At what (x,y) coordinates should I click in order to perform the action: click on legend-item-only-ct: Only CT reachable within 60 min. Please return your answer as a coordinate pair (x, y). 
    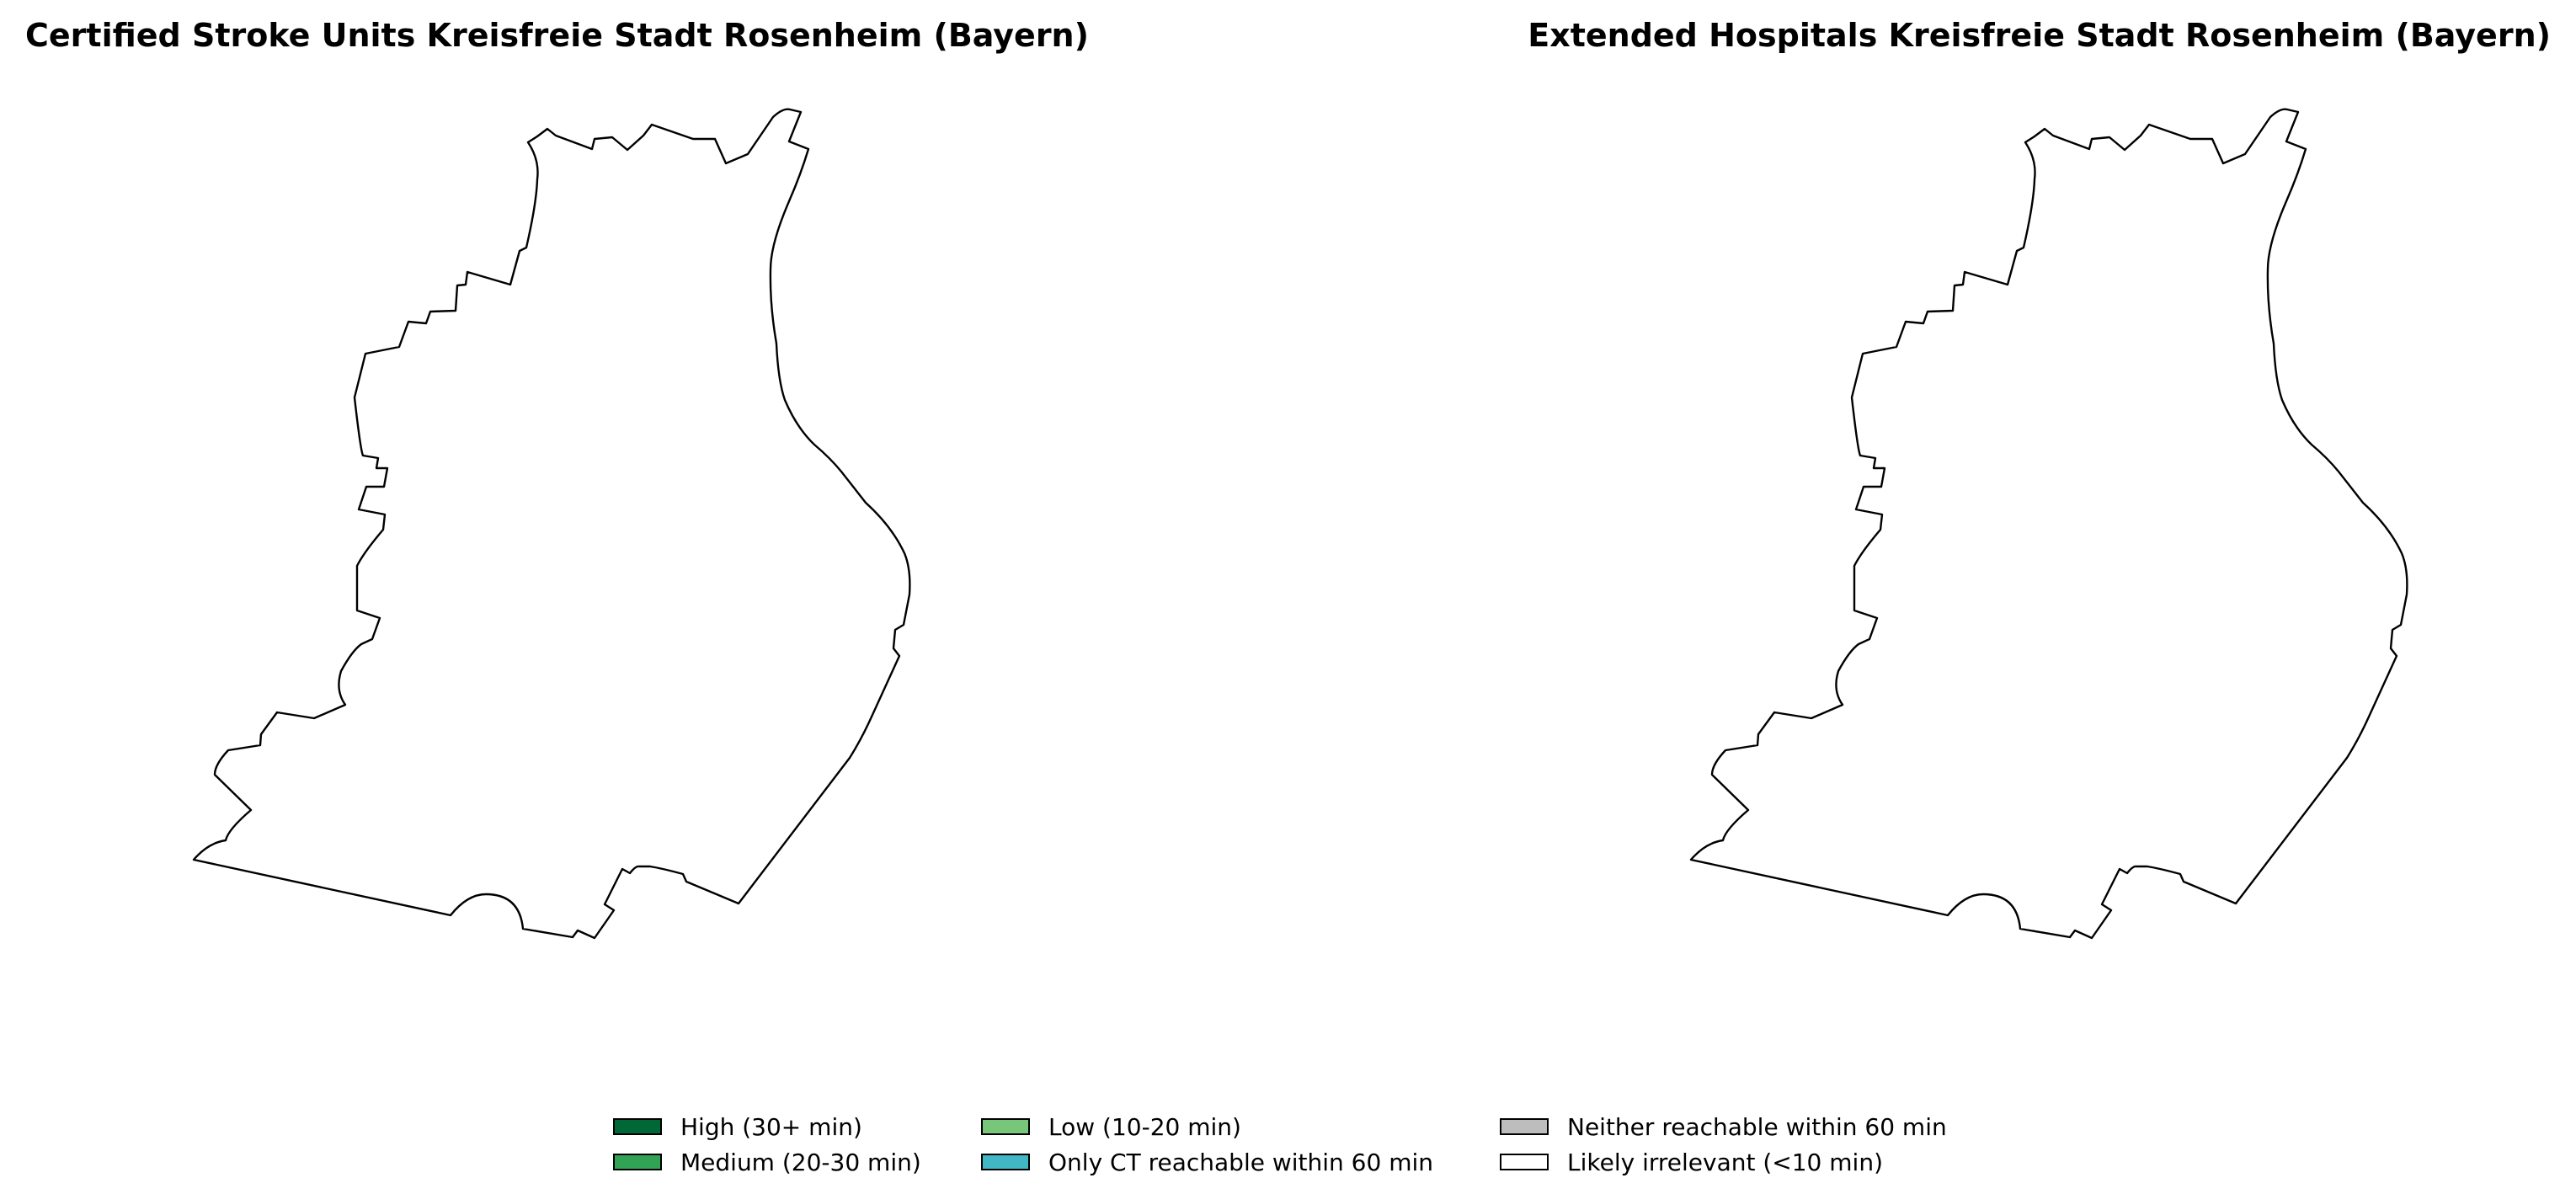
    Looking at the image, I should click on (1207, 1162).